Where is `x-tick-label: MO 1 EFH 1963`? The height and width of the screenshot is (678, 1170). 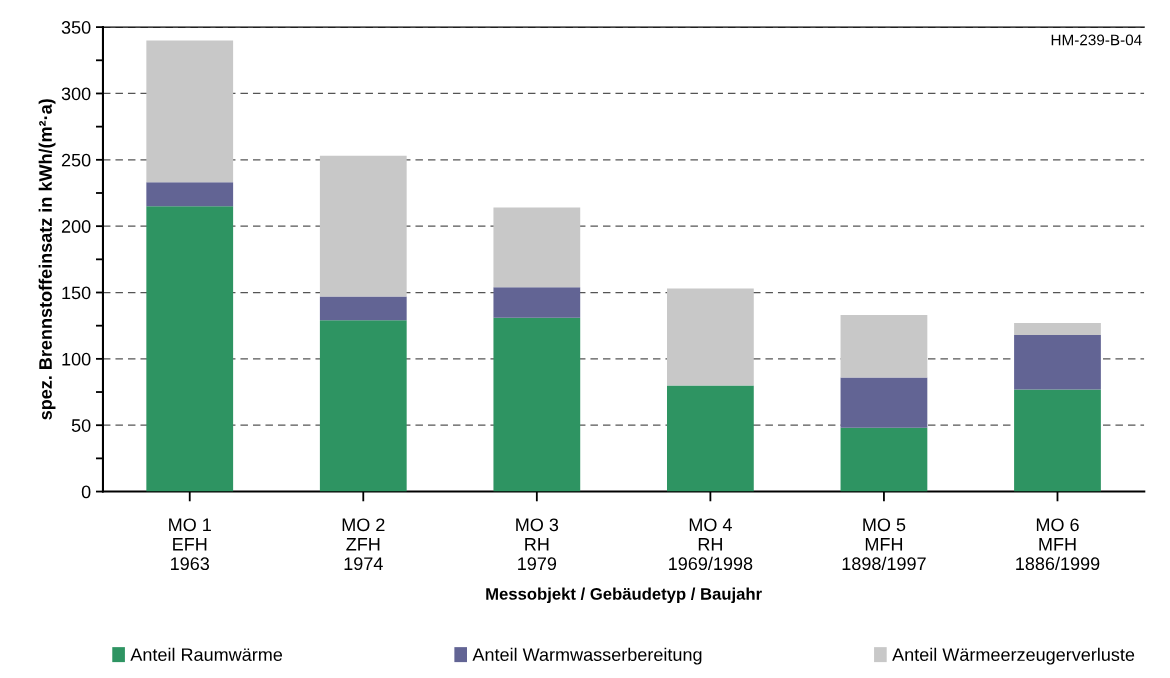
x-tick-label: MO 1 EFH 1963 is located at coordinates (190, 544).